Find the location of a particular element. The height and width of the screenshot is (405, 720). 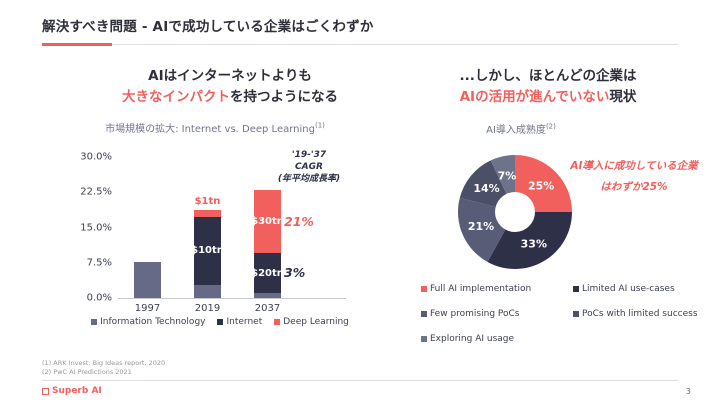

donut-hole is located at coordinates (515, 212).